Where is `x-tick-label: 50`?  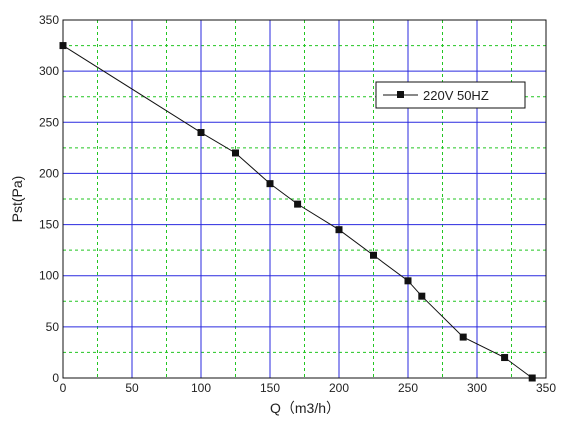 x-tick-label: 50 is located at coordinates (132, 388).